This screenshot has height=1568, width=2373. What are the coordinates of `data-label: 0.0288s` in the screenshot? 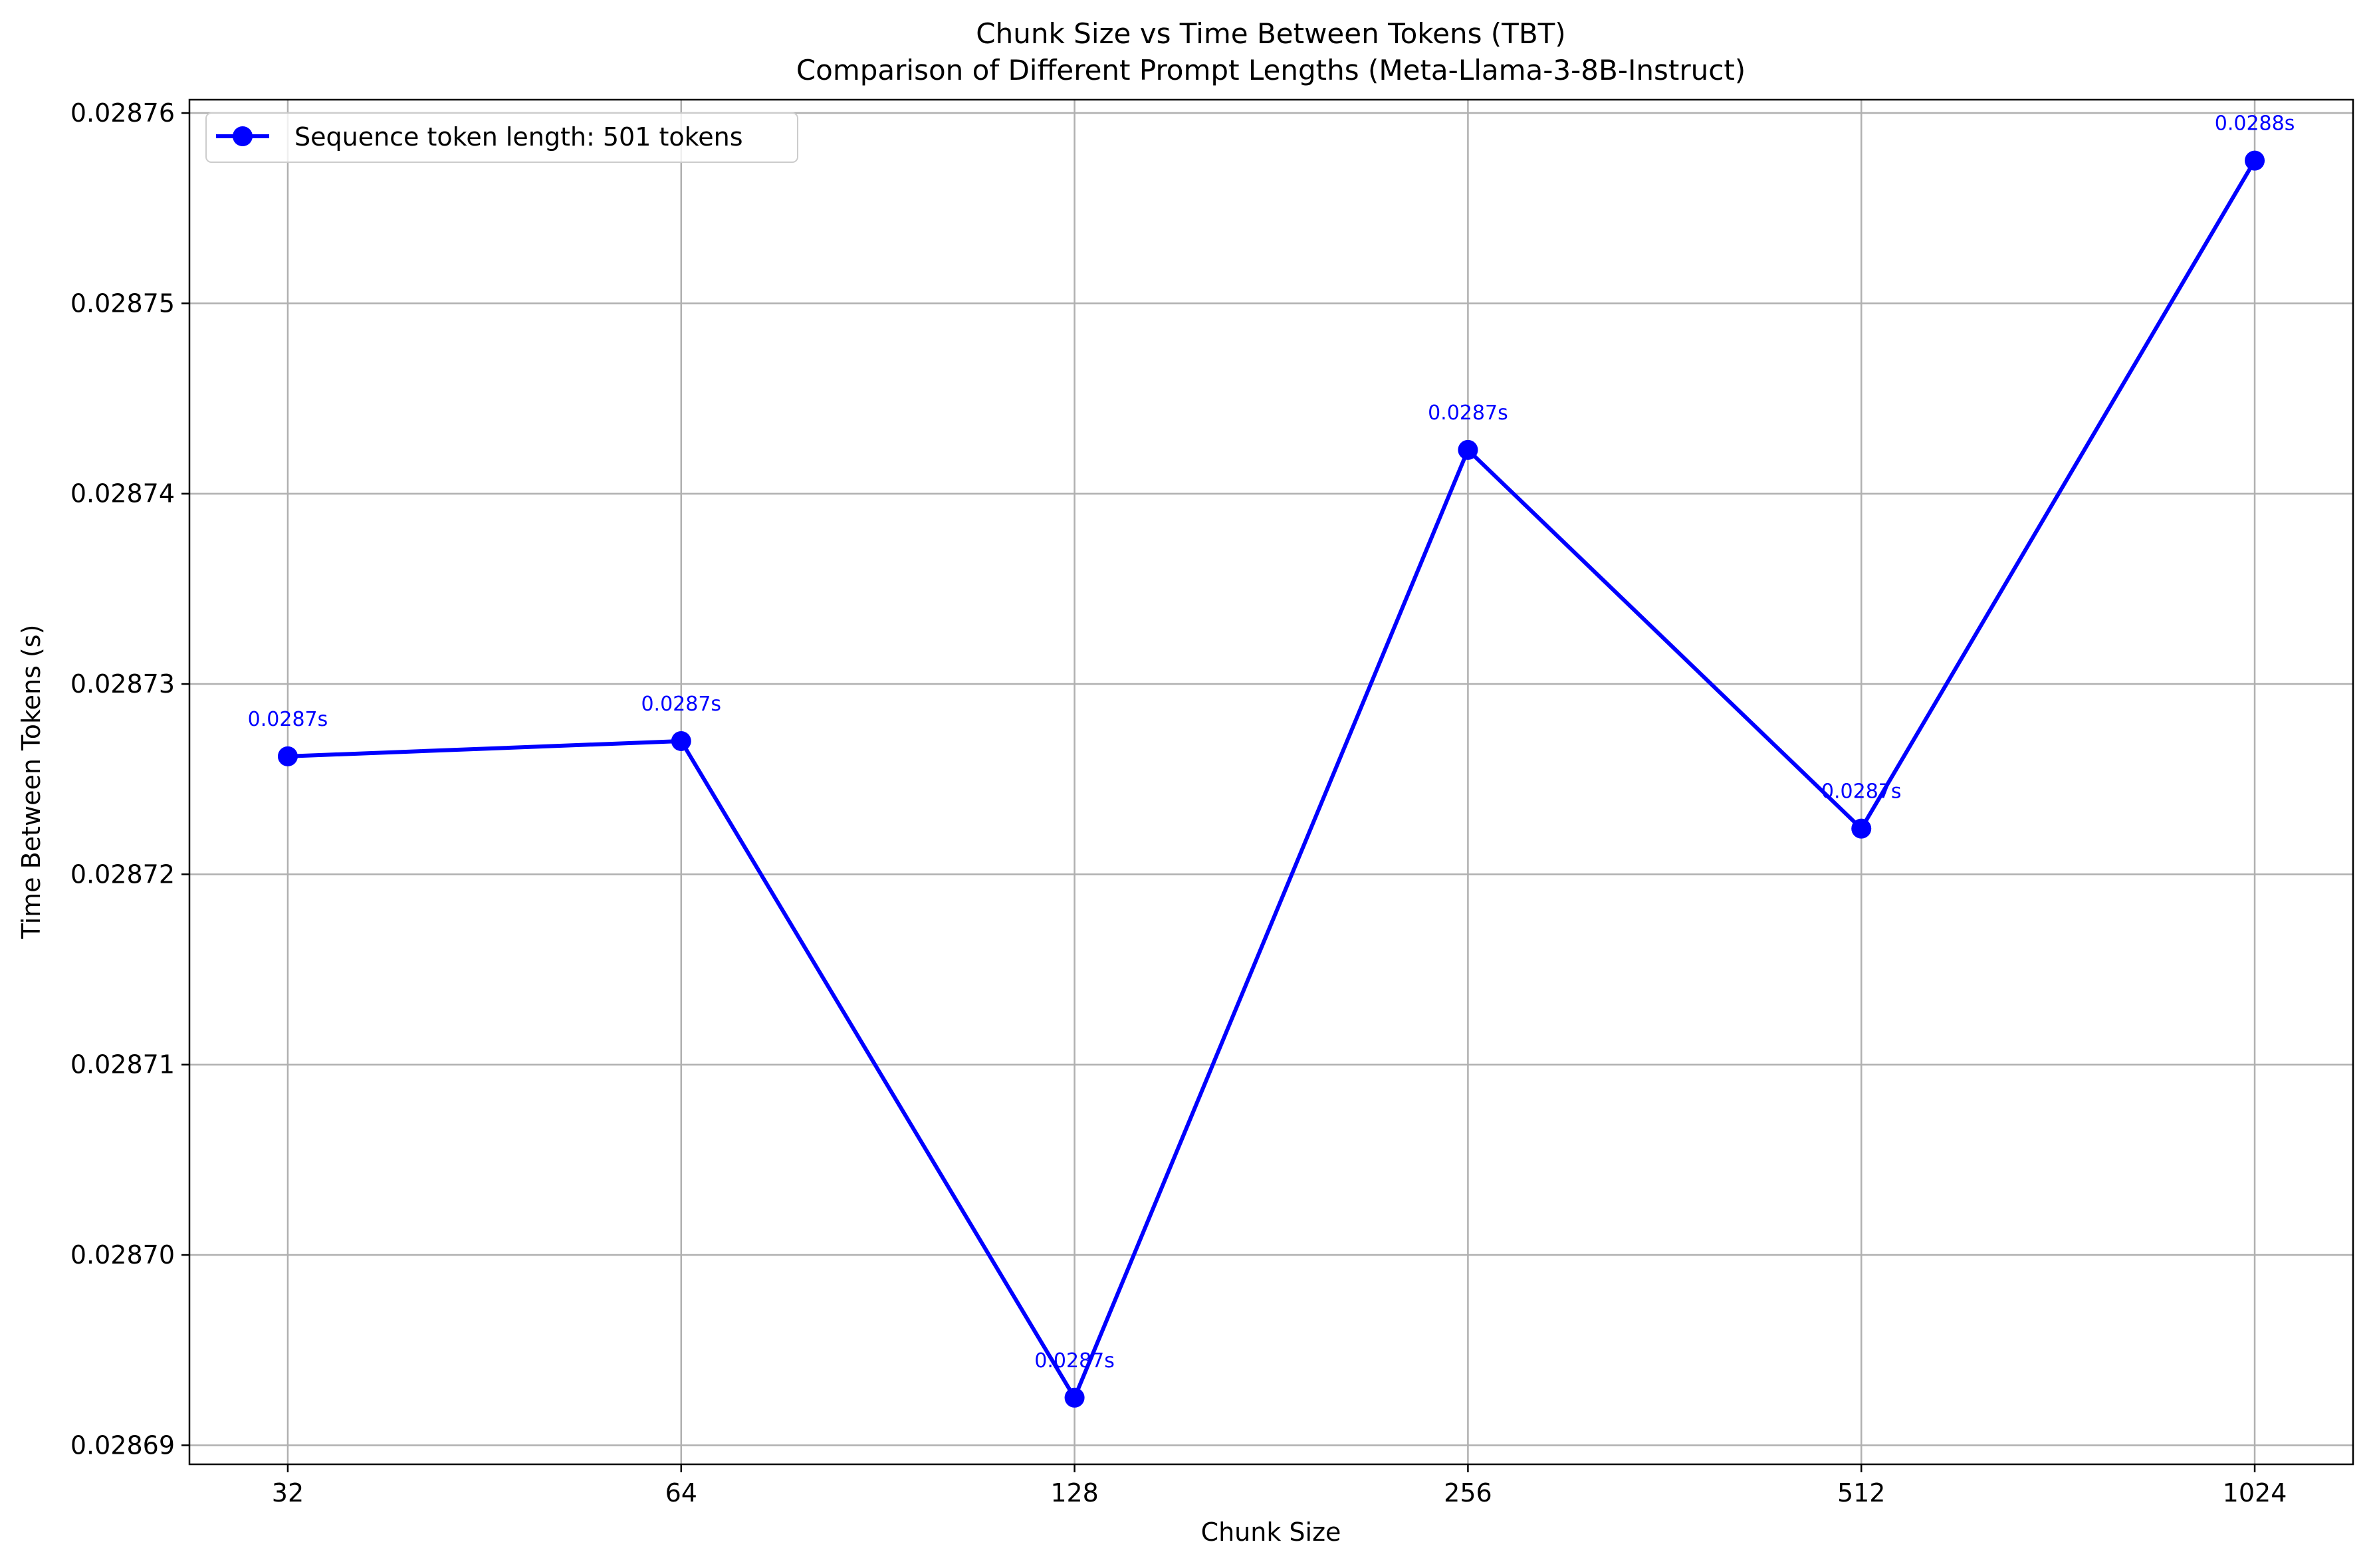 It's located at (2255, 124).